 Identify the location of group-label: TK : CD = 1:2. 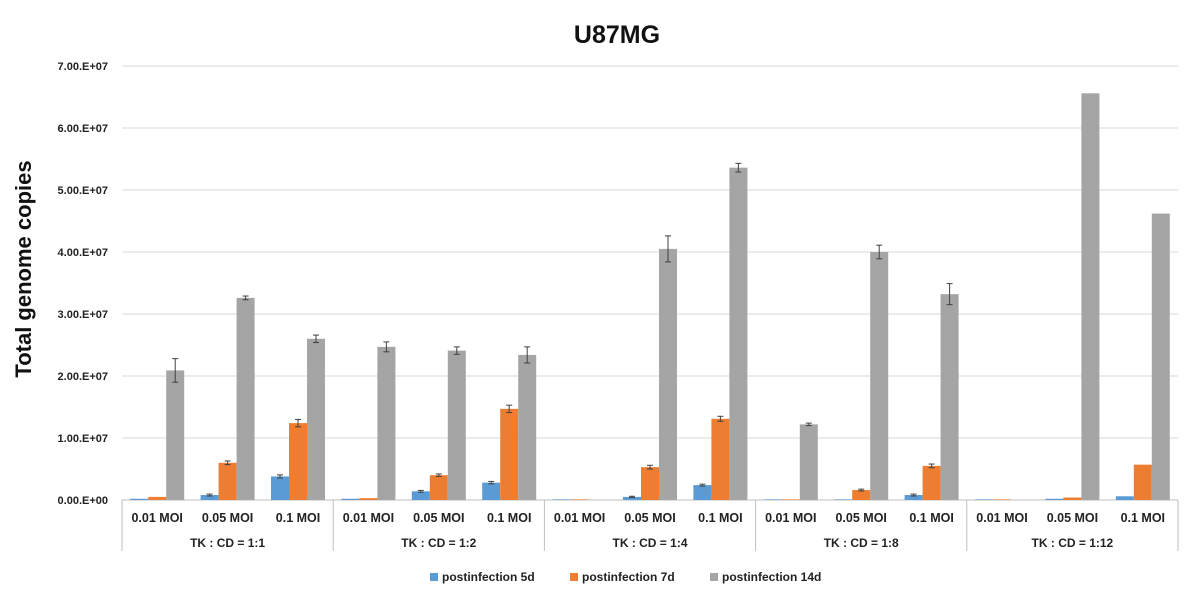
(438, 543).